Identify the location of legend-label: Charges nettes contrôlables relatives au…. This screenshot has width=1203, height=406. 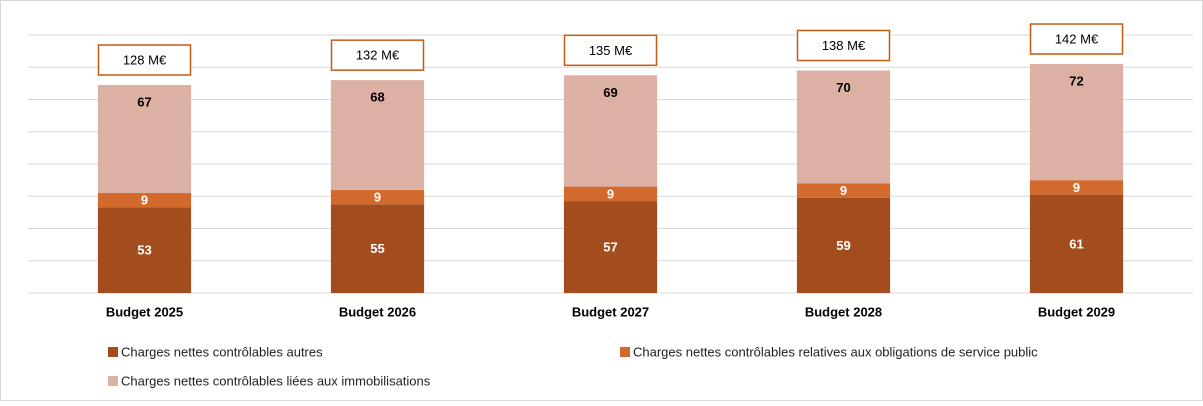
(835, 351).